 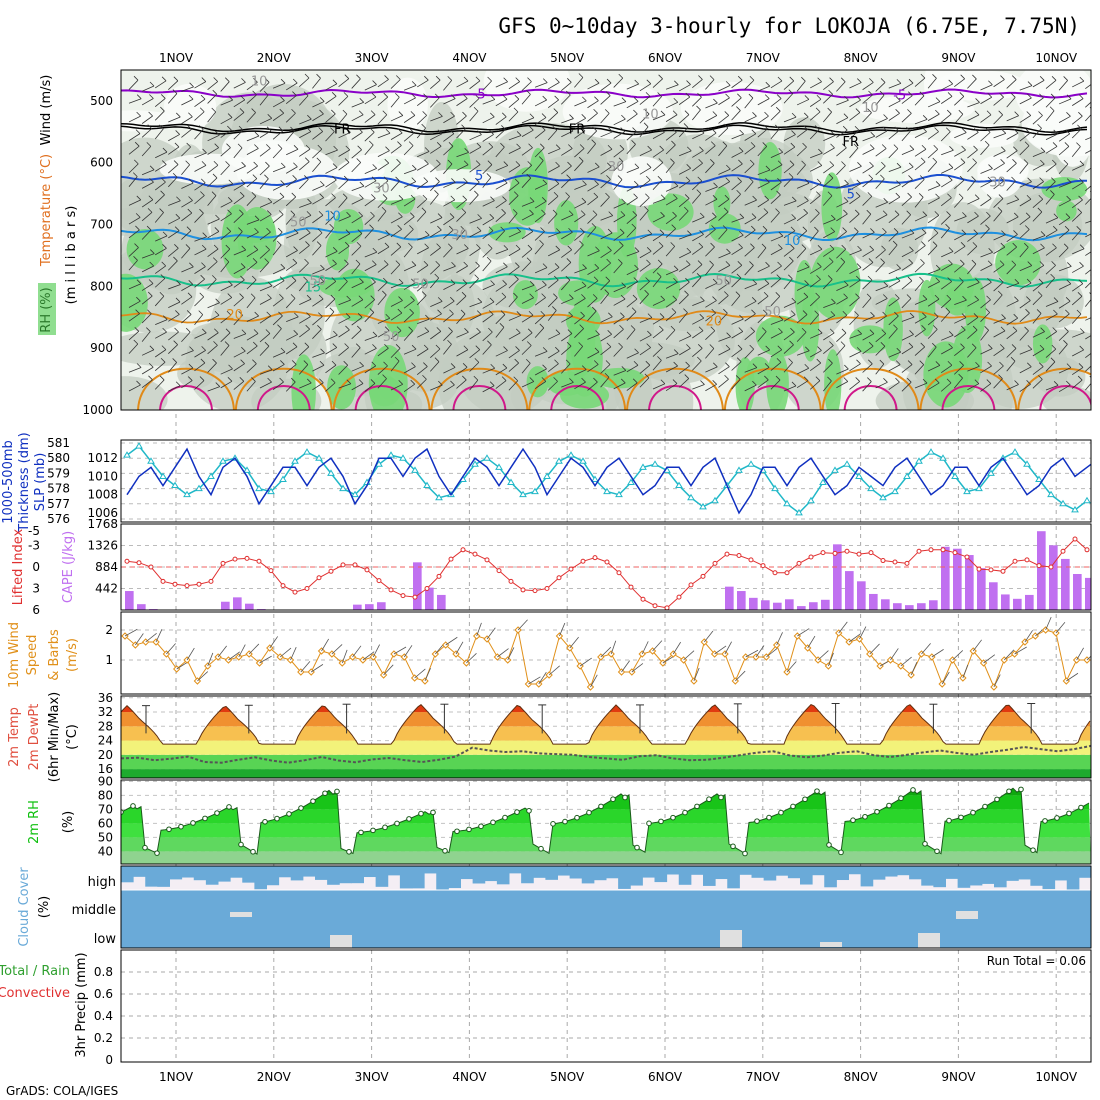 What do you see at coordinates (608, 481) in the screenshot?
I see `slp-line` at bounding box center [608, 481].